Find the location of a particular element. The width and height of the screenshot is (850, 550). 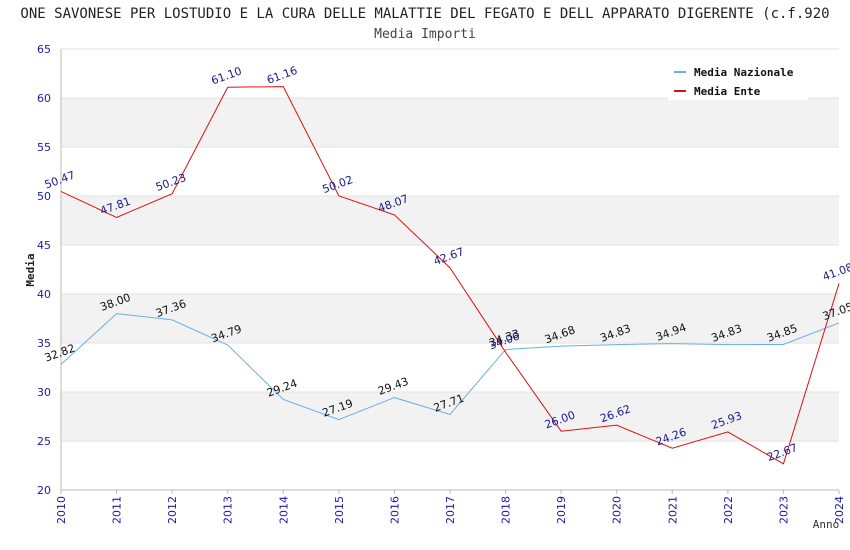

y-tick-label: 35 is located at coordinates (44, 343).